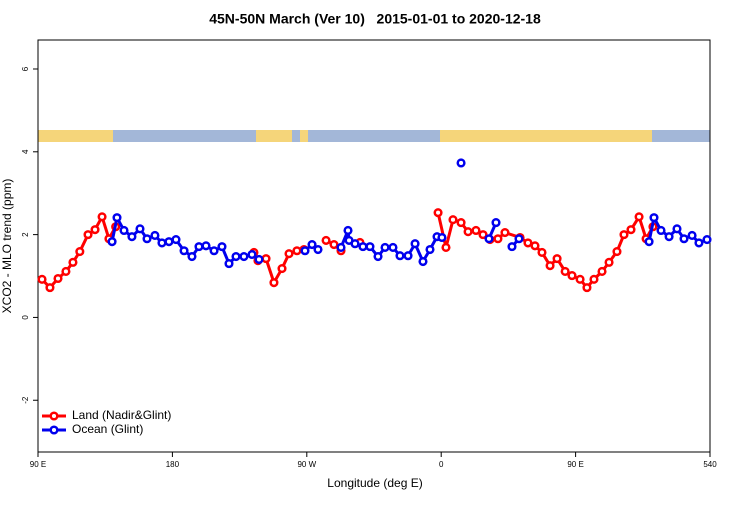 The height and width of the screenshot is (505, 750). Describe the element at coordinates (121, 415) in the screenshot. I see `legend-label: Land (Nadir&Glint)` at that location.